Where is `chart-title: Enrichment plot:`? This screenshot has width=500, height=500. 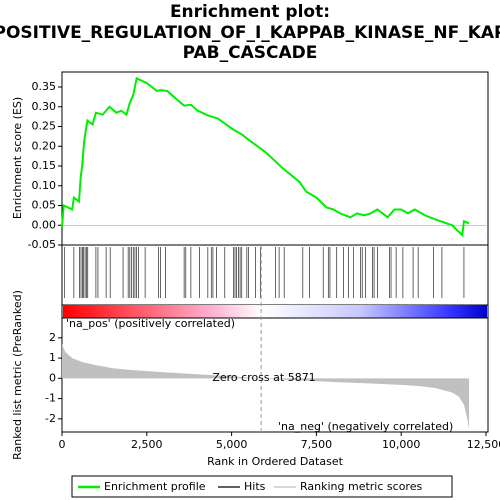 chart-title: Enrichment plot: is located at coordinates (250, 12).